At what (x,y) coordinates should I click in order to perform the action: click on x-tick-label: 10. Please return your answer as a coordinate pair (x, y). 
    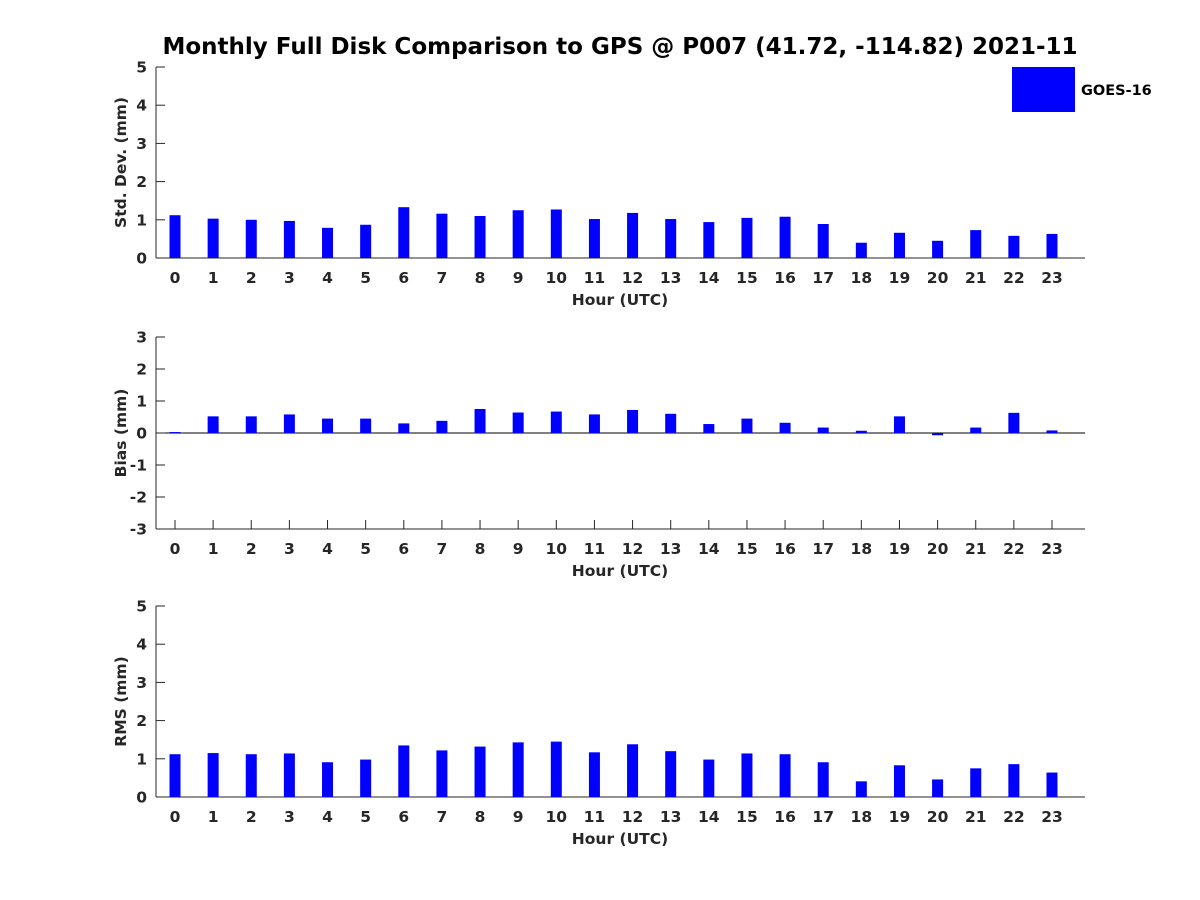
    Looking at the image, I should click on (557, 817).